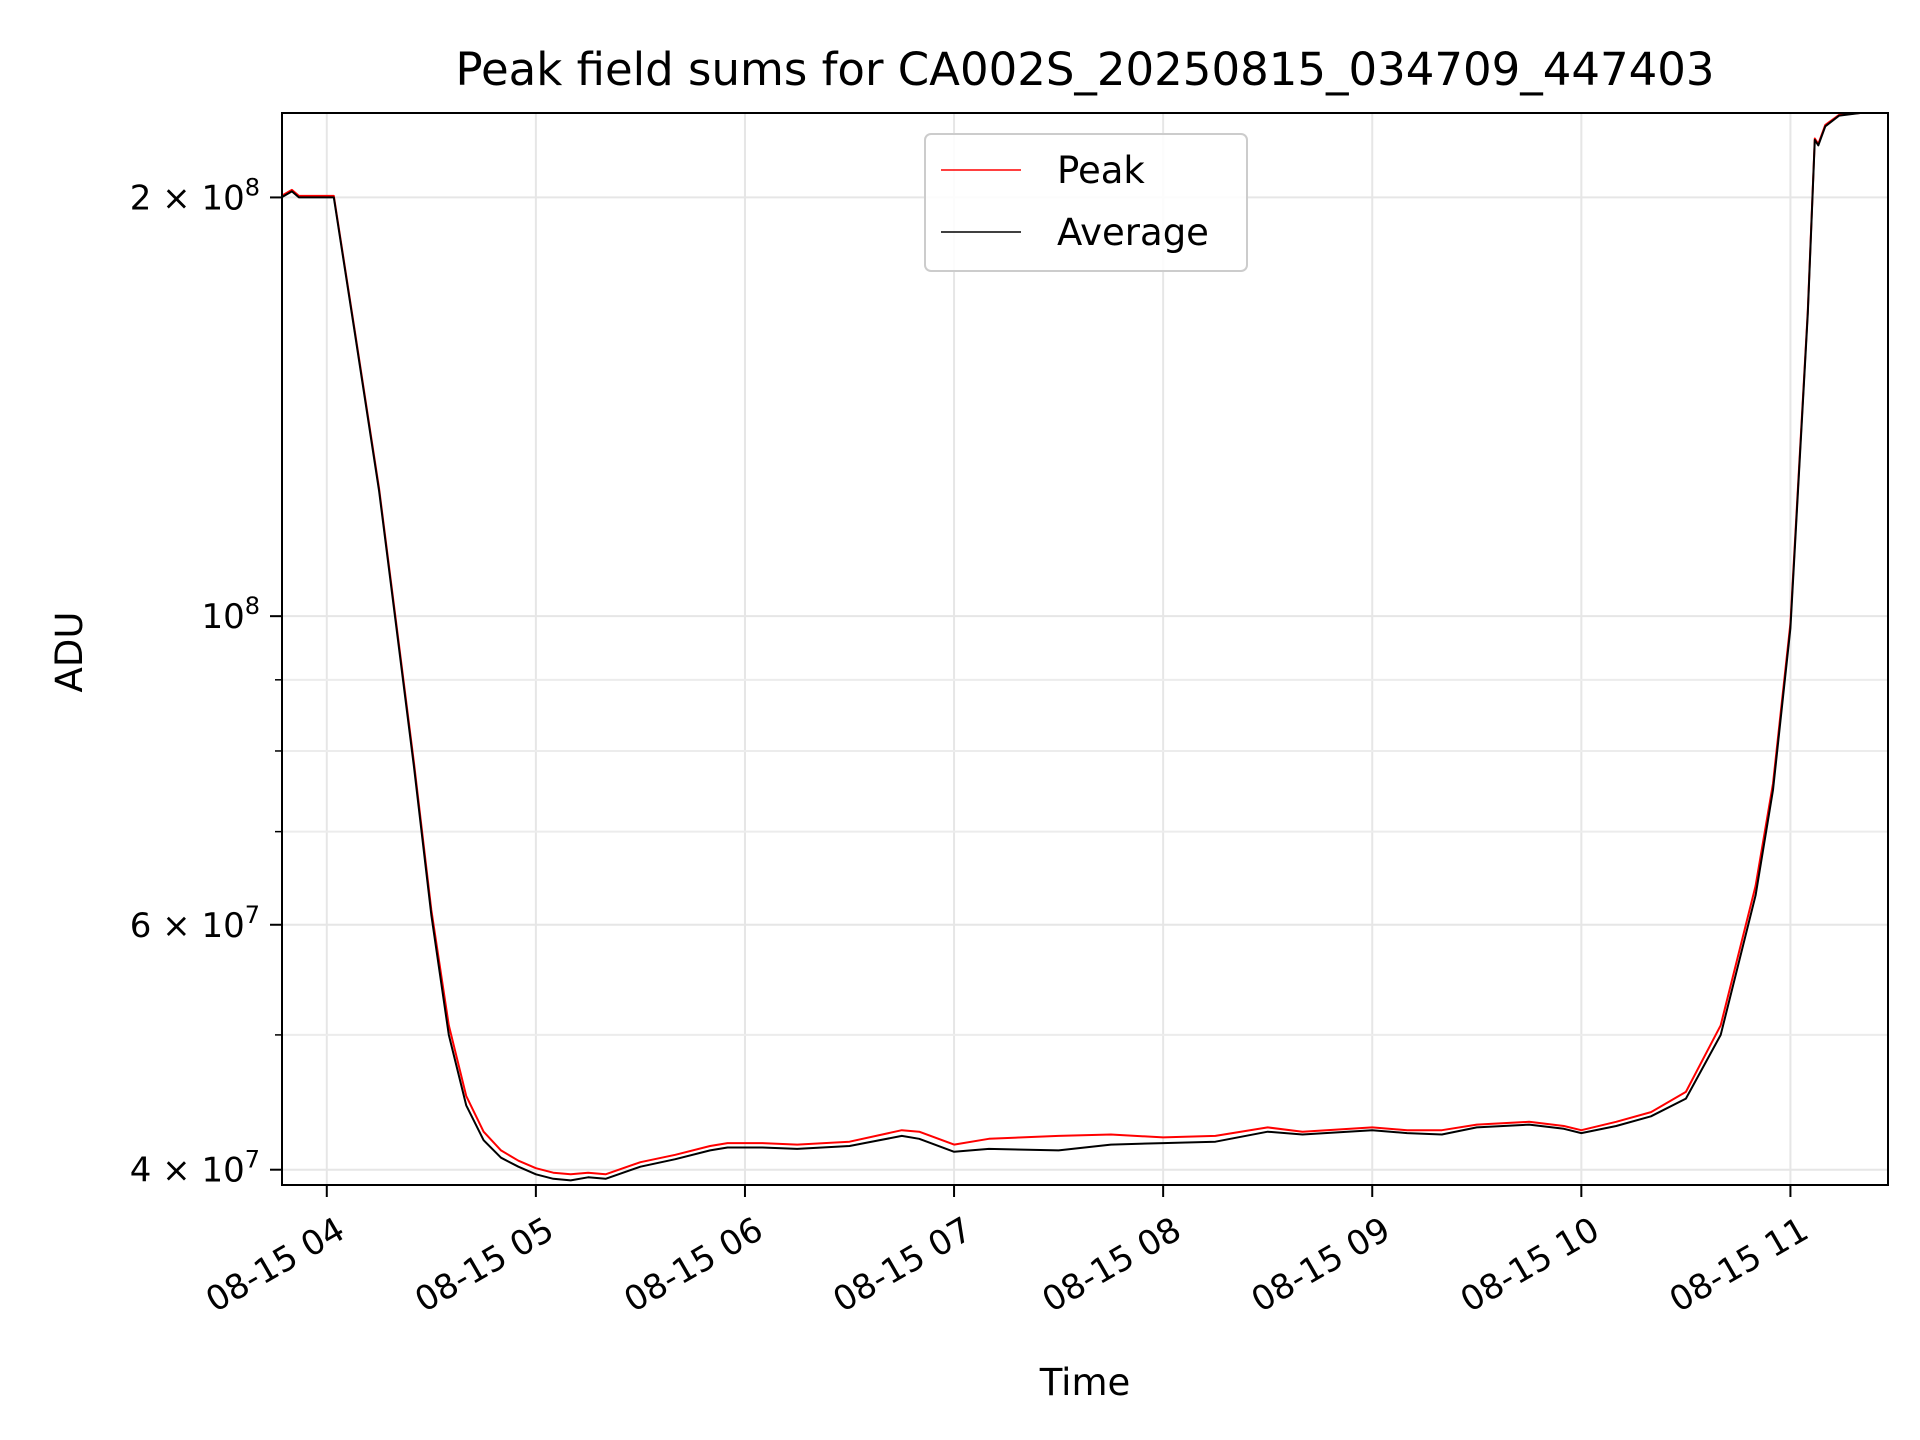 Image resolution: width=1920 pixels, height=1440 pixels. What do you see at coordinates (195, 1168) in the screenshot?
I see `y-tick-label: 4 × 107` at bounding box center [195, 1168].